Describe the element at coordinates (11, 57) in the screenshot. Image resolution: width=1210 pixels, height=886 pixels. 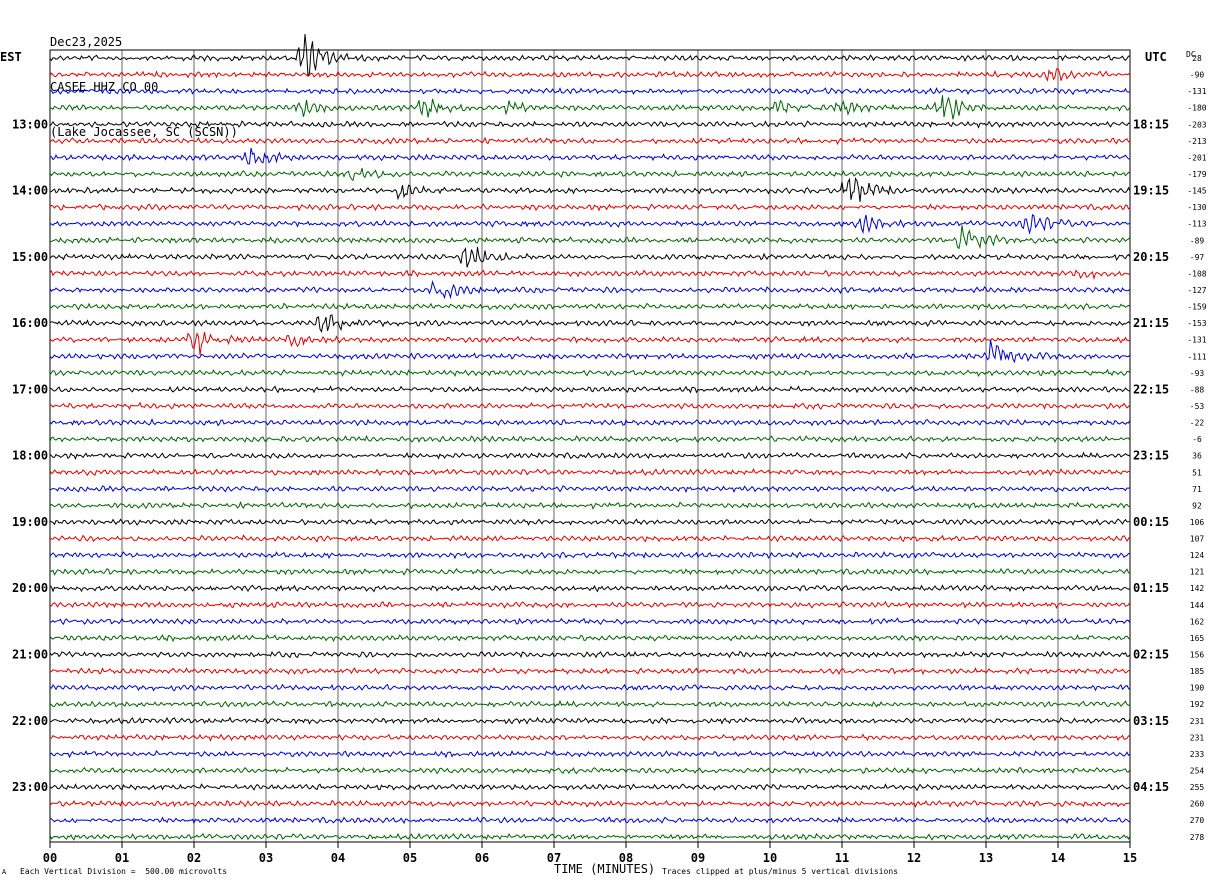
I see `left-timezone-label: EST` at that location.